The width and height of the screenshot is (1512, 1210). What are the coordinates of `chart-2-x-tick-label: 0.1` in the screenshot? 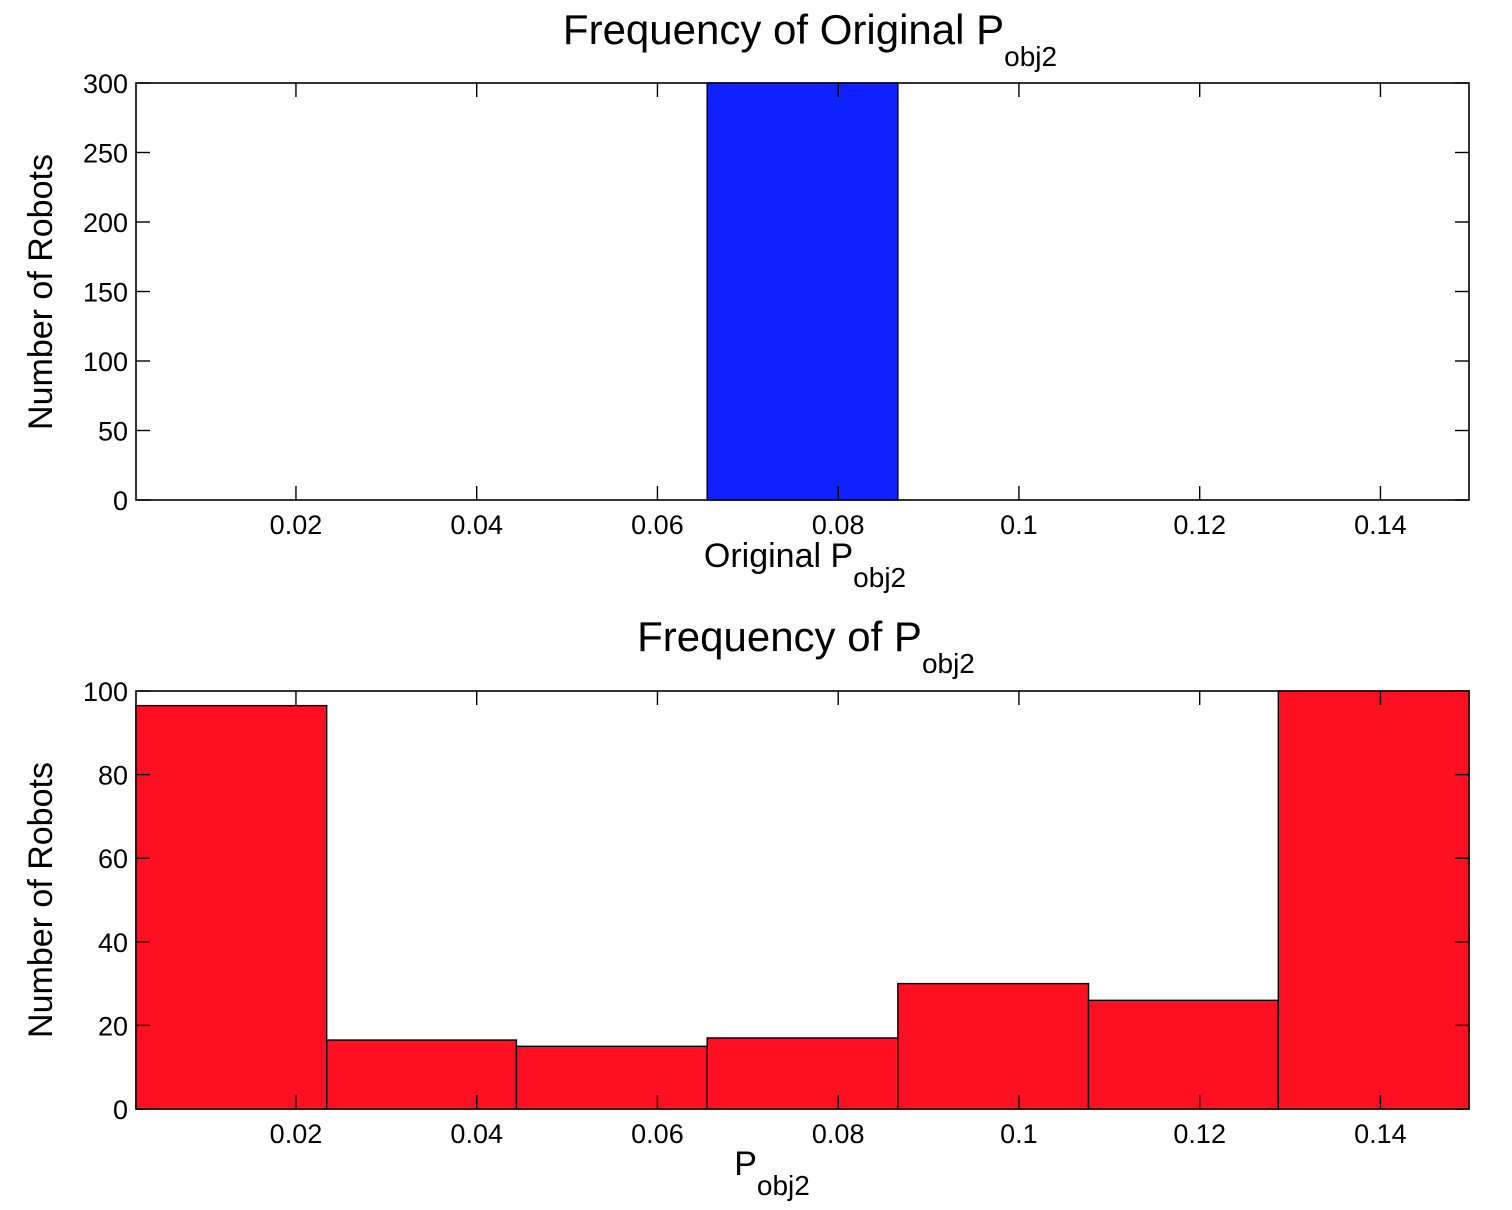 It's located at (1019, 1134).